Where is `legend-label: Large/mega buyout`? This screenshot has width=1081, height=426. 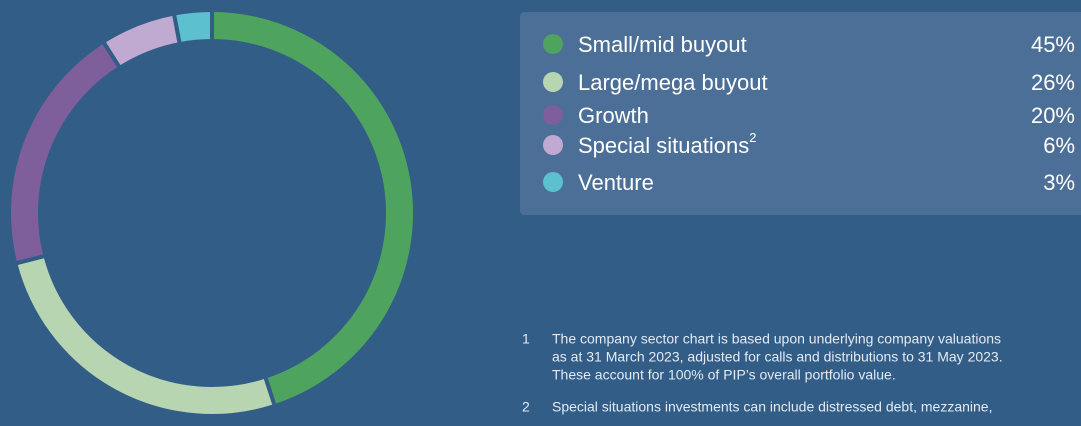 legend-label: Large/mega buyout is located at coordinates (673, 82).